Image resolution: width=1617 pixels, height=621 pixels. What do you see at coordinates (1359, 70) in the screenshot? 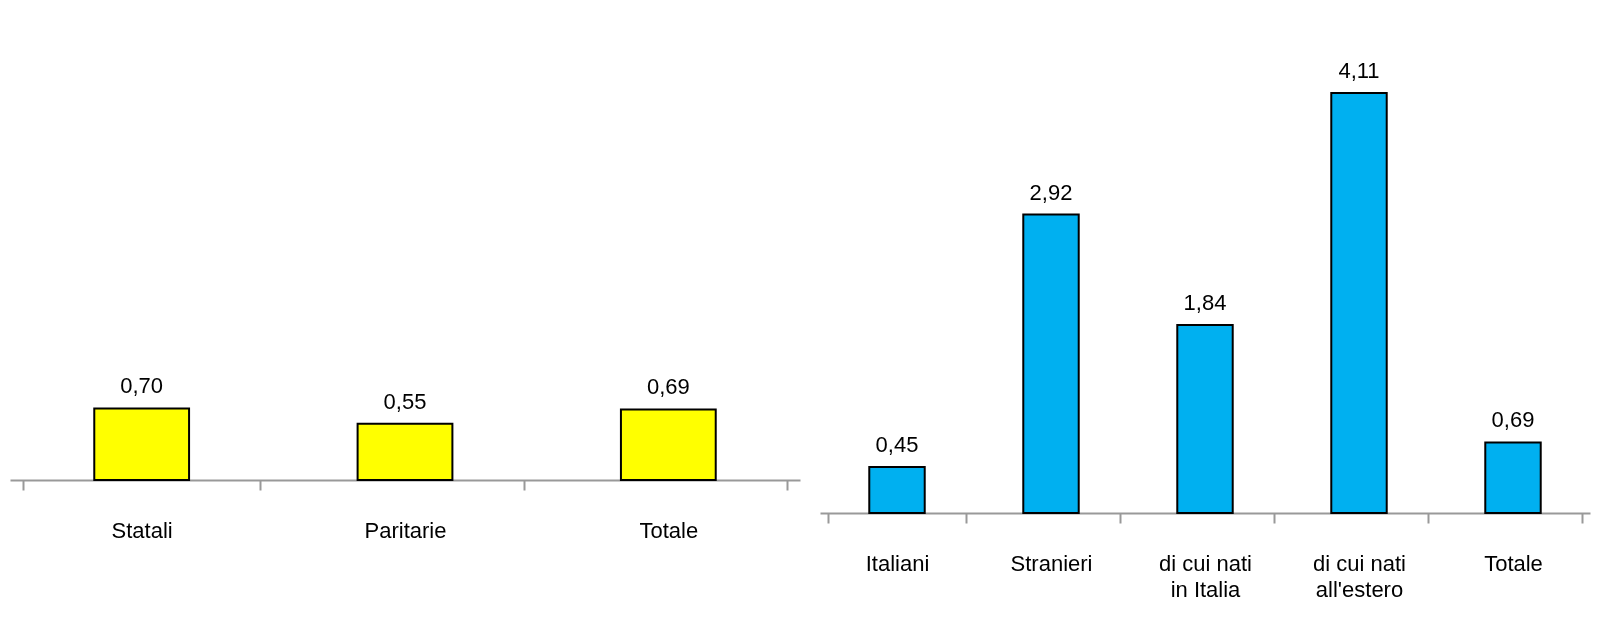
I see `data-label: 4,11` at bounding box center [1359, 70].